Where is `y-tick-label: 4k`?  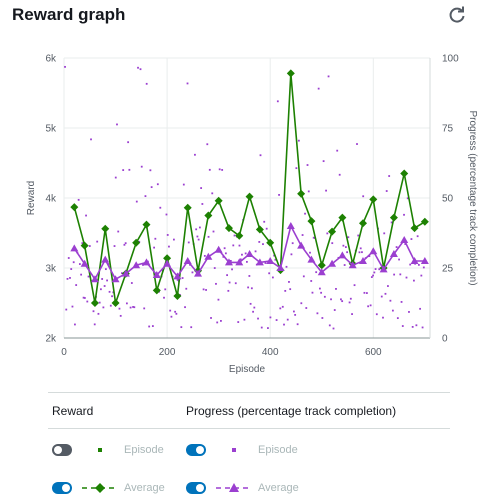 y-tick-label: 4k is located at coordinates (51, 199).